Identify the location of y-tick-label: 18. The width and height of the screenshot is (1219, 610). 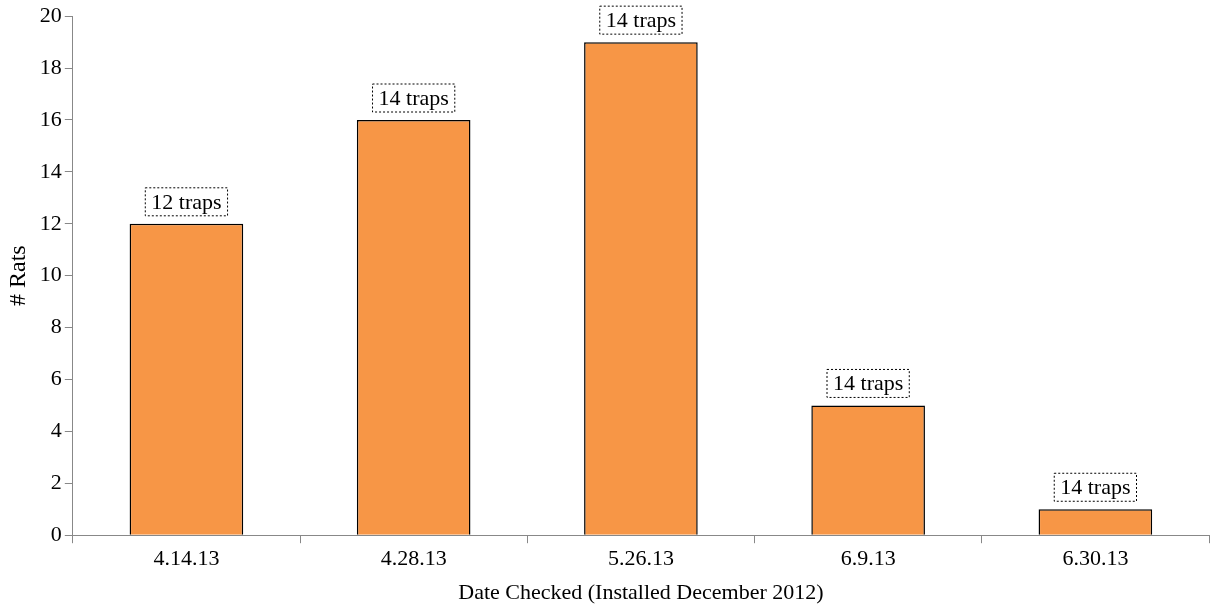
(50, 66).